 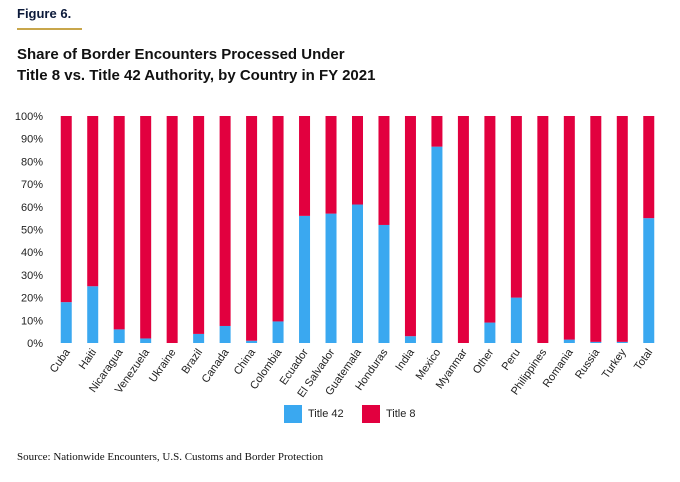 What do you see at coordinates (401, 414) in the screenshot?
I see `legend-label-title8: Title 8` at bounding box center [401, 414].